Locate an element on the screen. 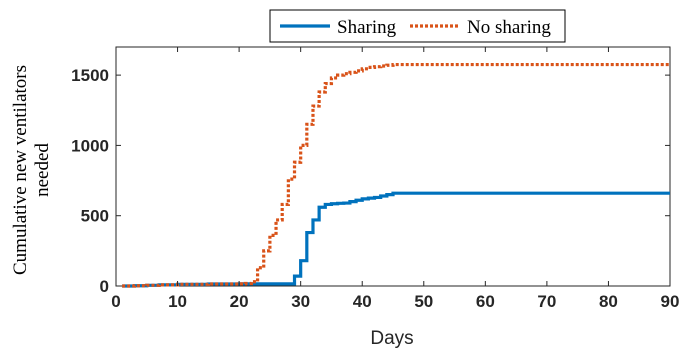  y-axis-label-line-2: needed is located at coordinates (42, 170).